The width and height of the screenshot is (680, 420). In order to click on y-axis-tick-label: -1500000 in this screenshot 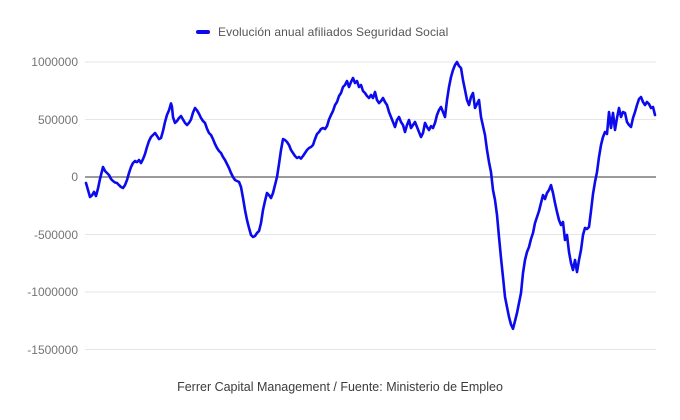, I will do `click(52, 349)`.